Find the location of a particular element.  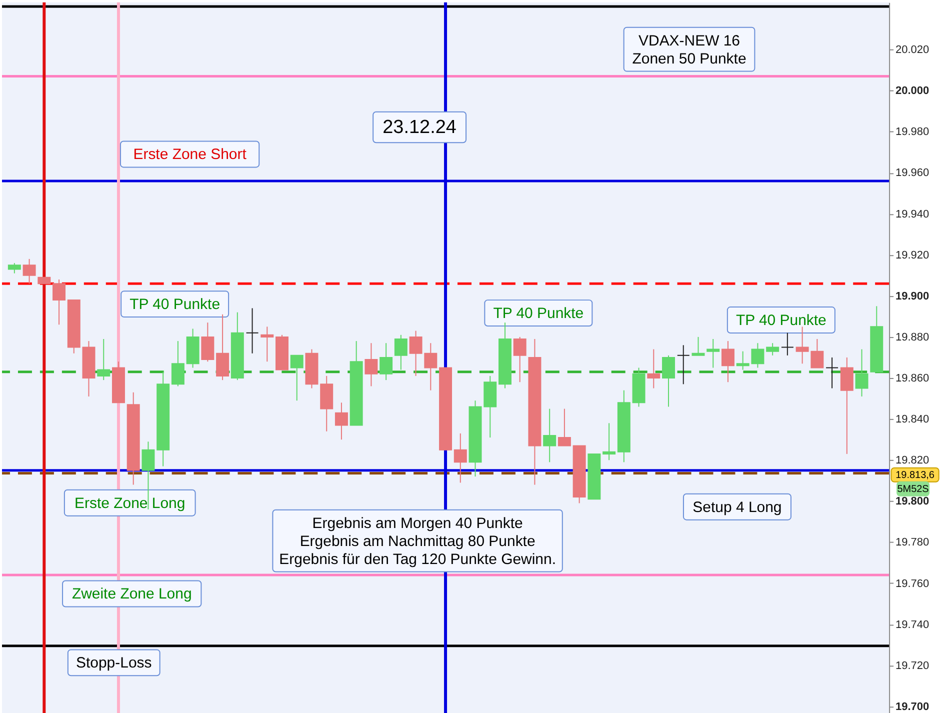

ref-line-label: Zweite Zone Long is located at coordinates (132, 594).